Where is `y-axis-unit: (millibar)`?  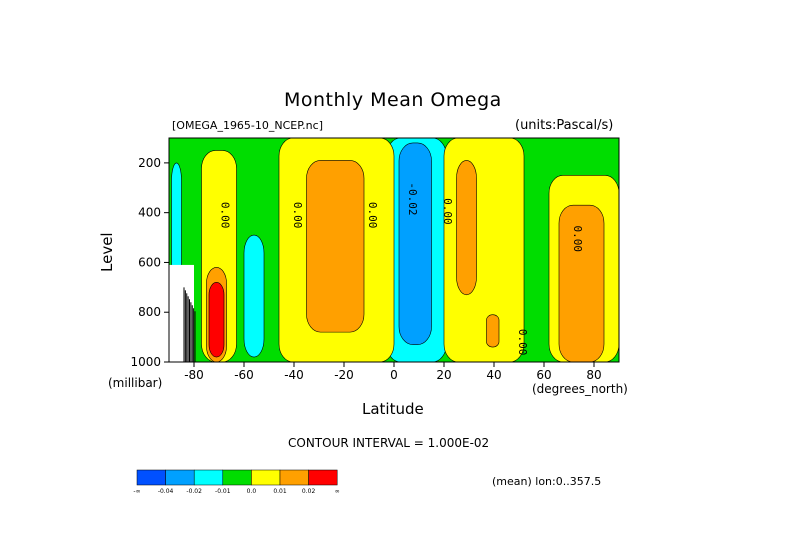 y-axis-unit: (millibar) is located at coordinates (135, 383).